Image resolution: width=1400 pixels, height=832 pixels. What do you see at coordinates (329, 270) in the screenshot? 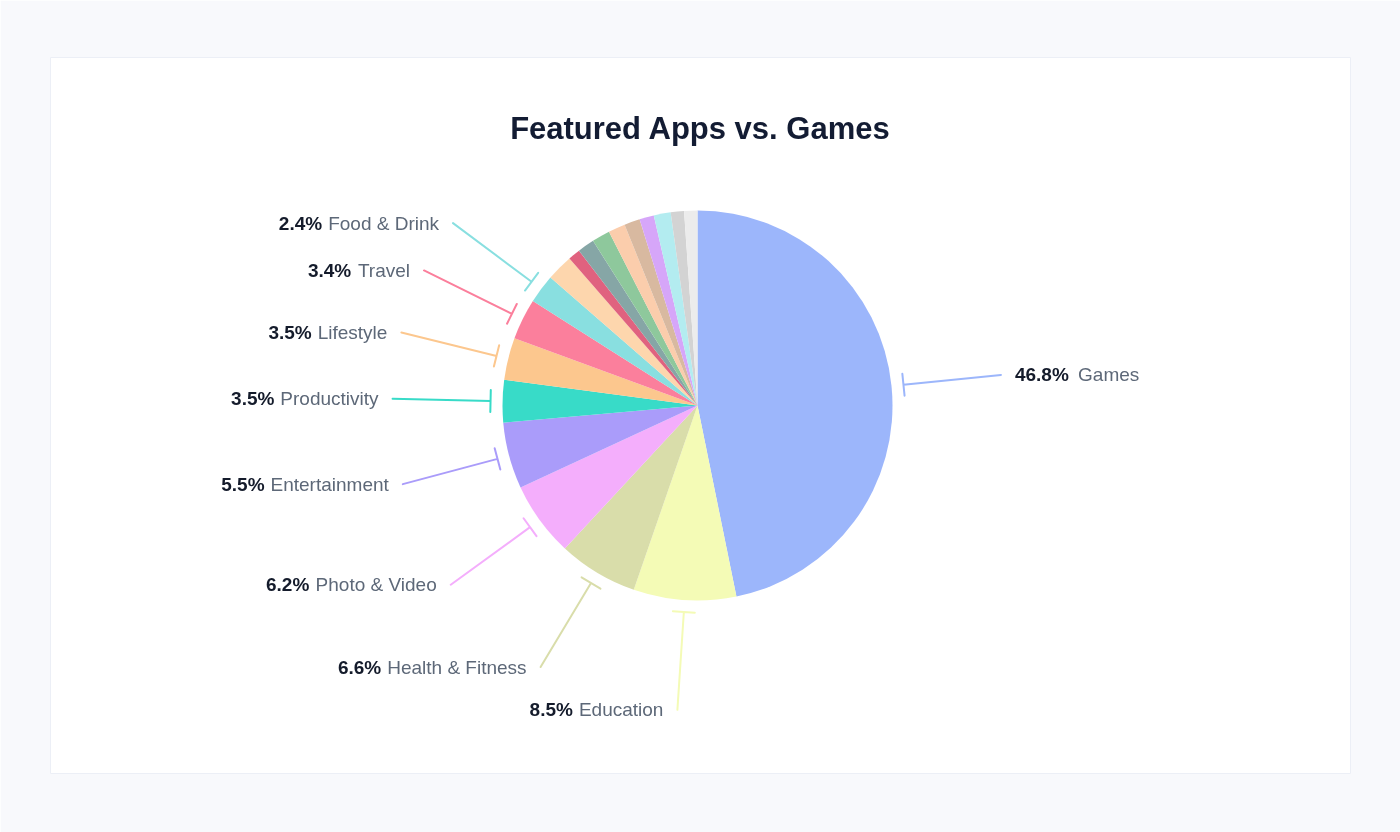
I see `data-label: 3.4%` at bounding box center [329, 270].